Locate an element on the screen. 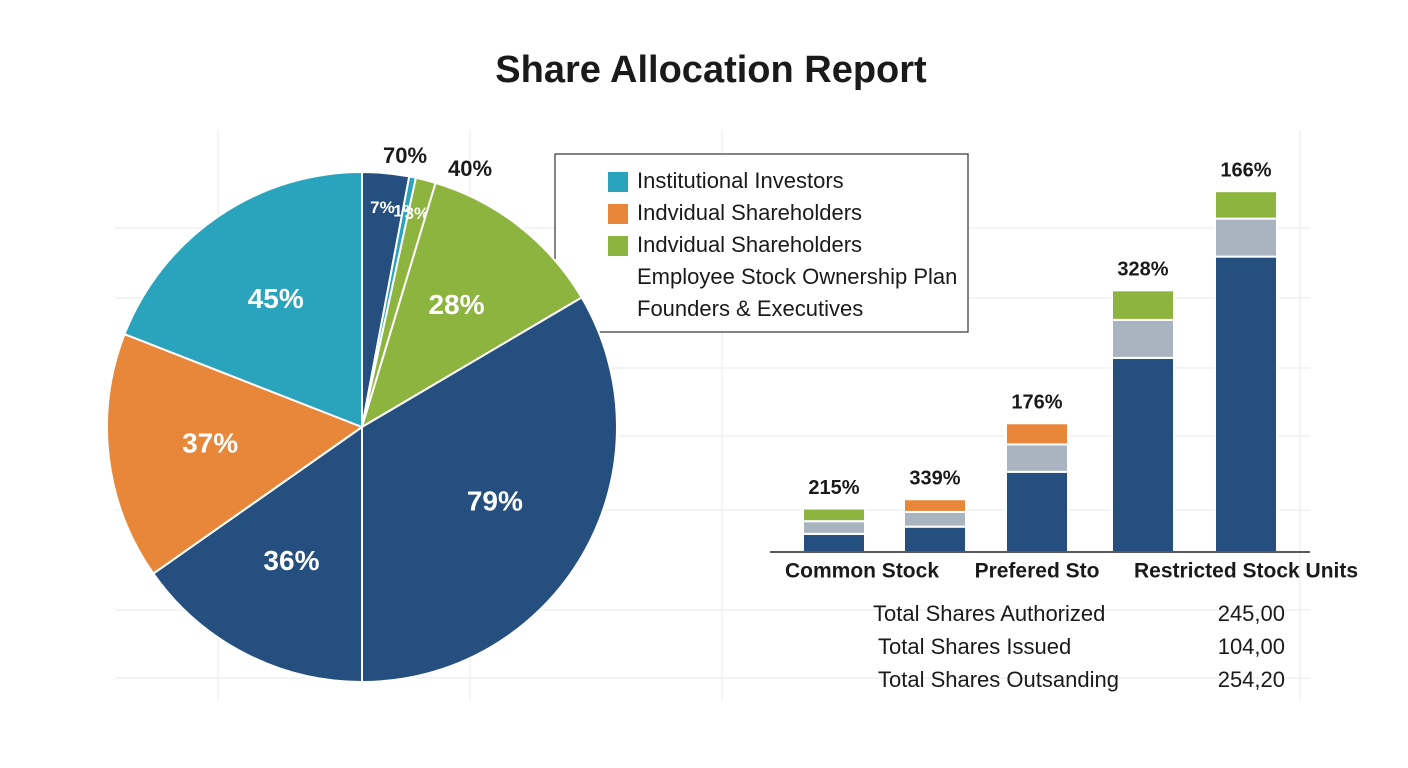 The height and width of the screenshot is (768, 1408). x-tick-label: Prefered Sto is located at coordinates (1037, 571).